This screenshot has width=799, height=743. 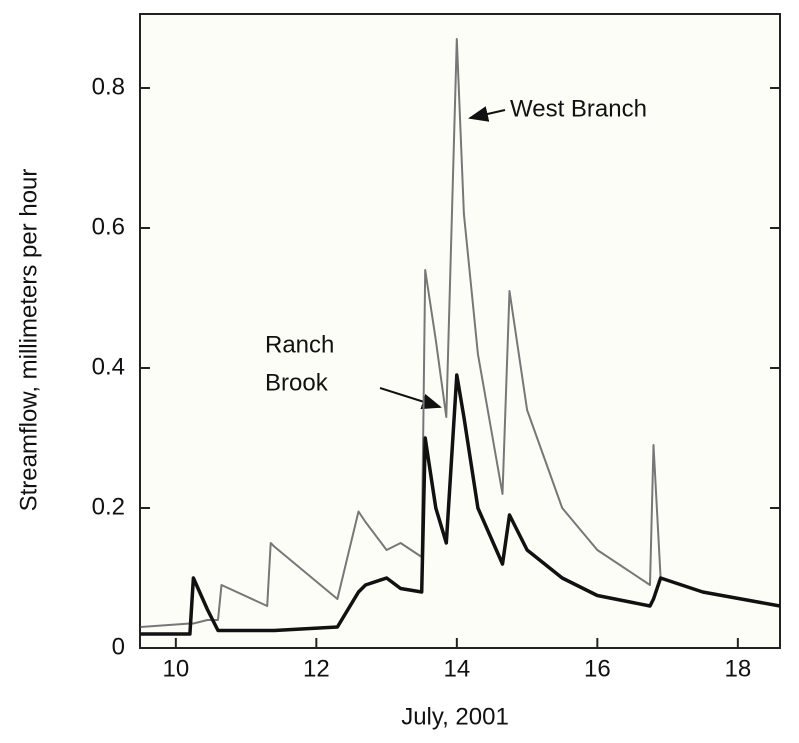 What do you see at coordinates (316, 668) in the screenshot?
I see `x-tick-label: 12` at bounding box center [316, 668].